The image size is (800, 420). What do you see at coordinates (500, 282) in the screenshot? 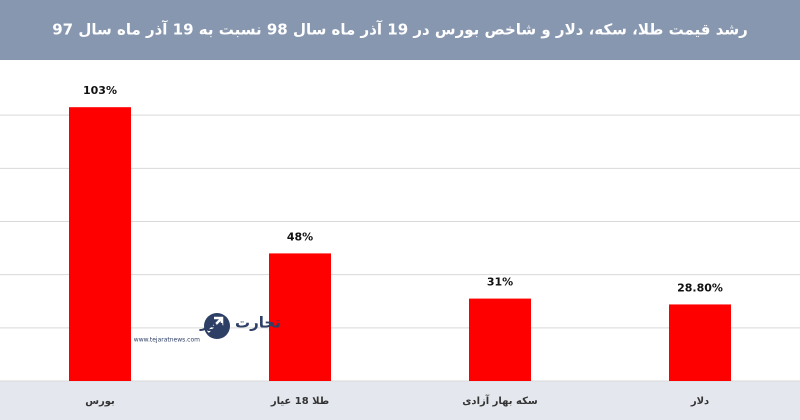
I see `value-label: 31%` at bounding box center [500, 282].